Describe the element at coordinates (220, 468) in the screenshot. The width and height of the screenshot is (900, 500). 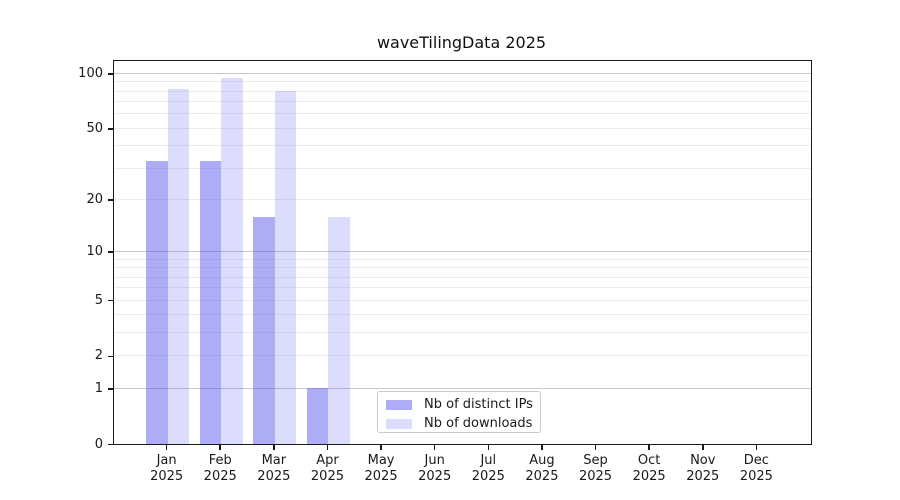
I see `x-tick-label: Feb 2025` at that location.